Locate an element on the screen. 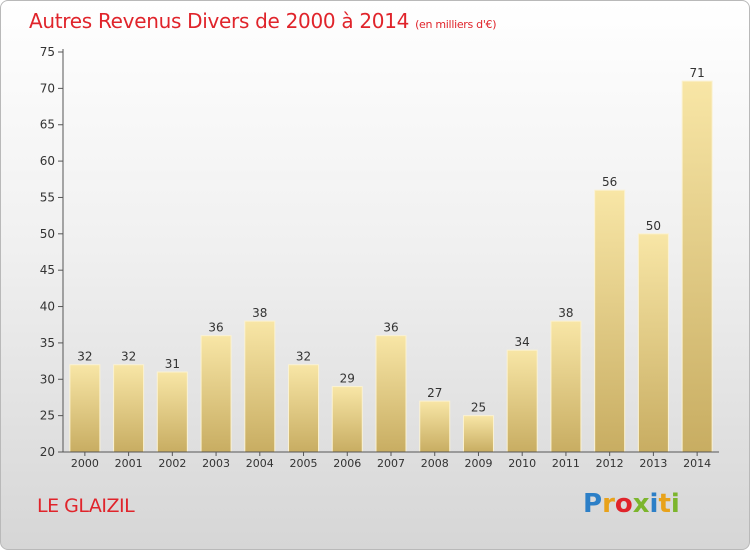 This screenshot has height=550, width=750. bar-2005 is located at coordinates (304, 408).